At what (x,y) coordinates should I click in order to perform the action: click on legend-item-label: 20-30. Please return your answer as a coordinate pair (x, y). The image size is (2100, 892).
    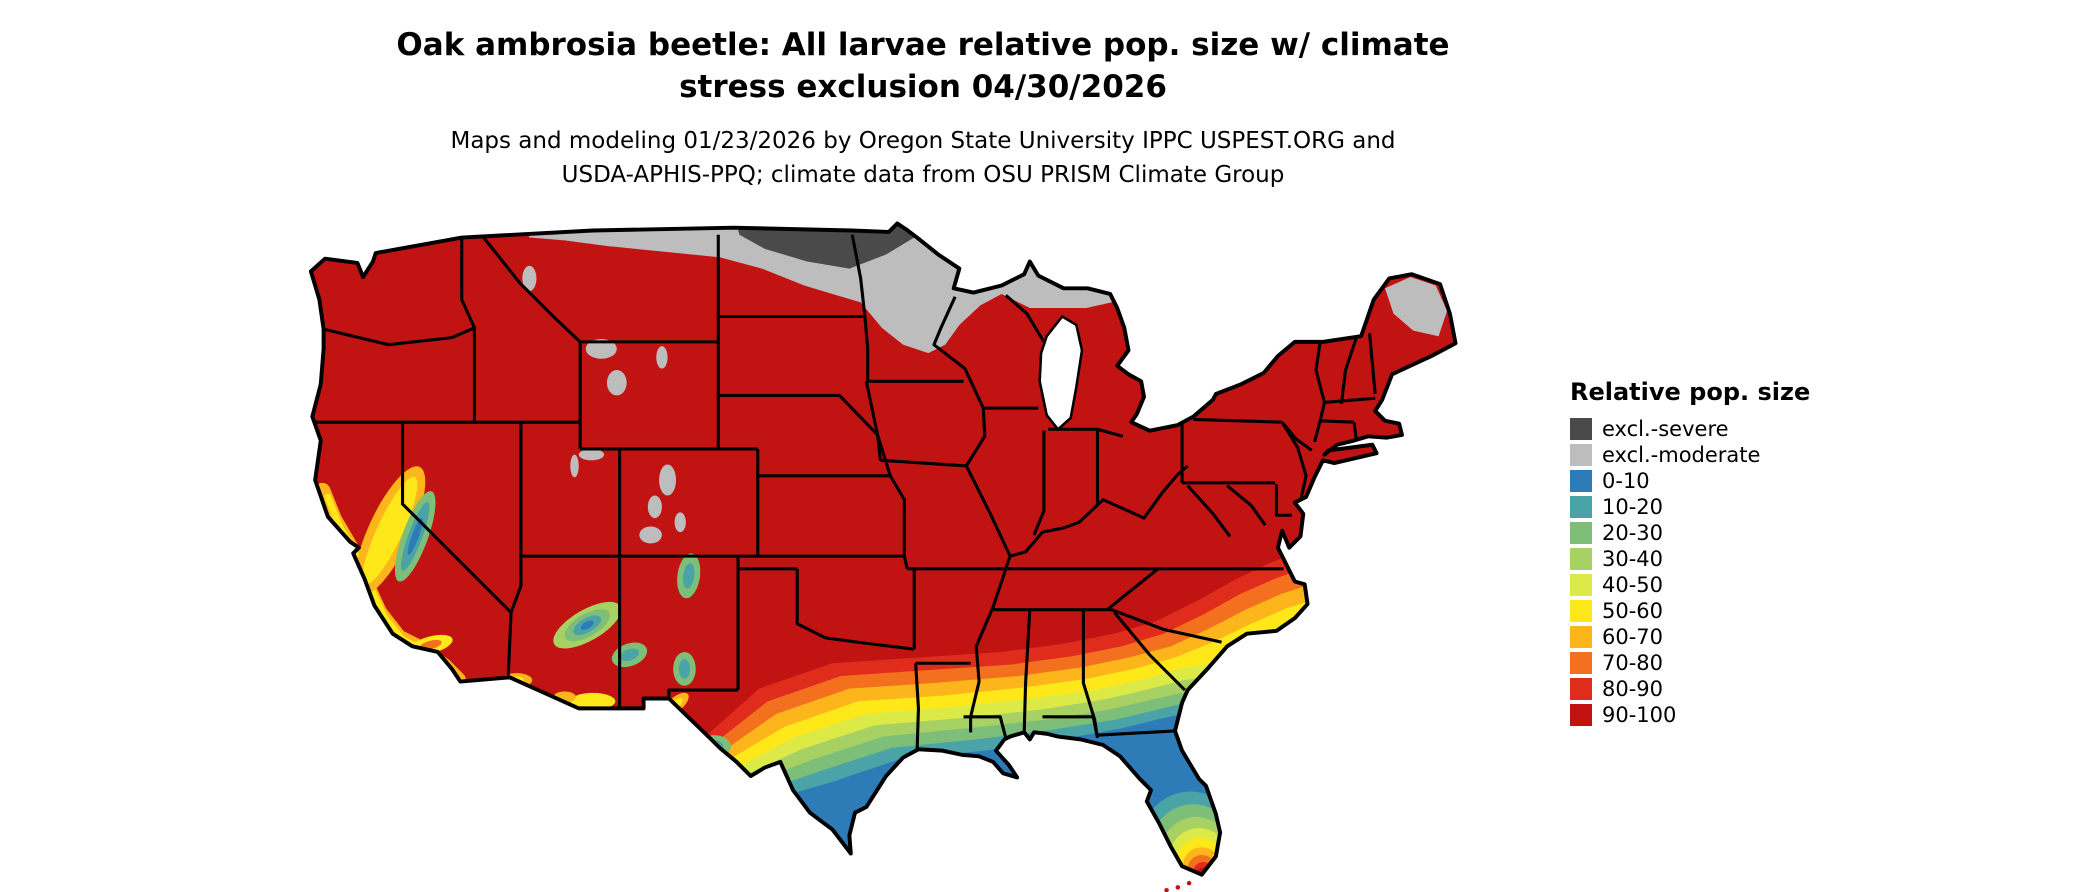
    Looking at the image, I should click on (1633, 533).